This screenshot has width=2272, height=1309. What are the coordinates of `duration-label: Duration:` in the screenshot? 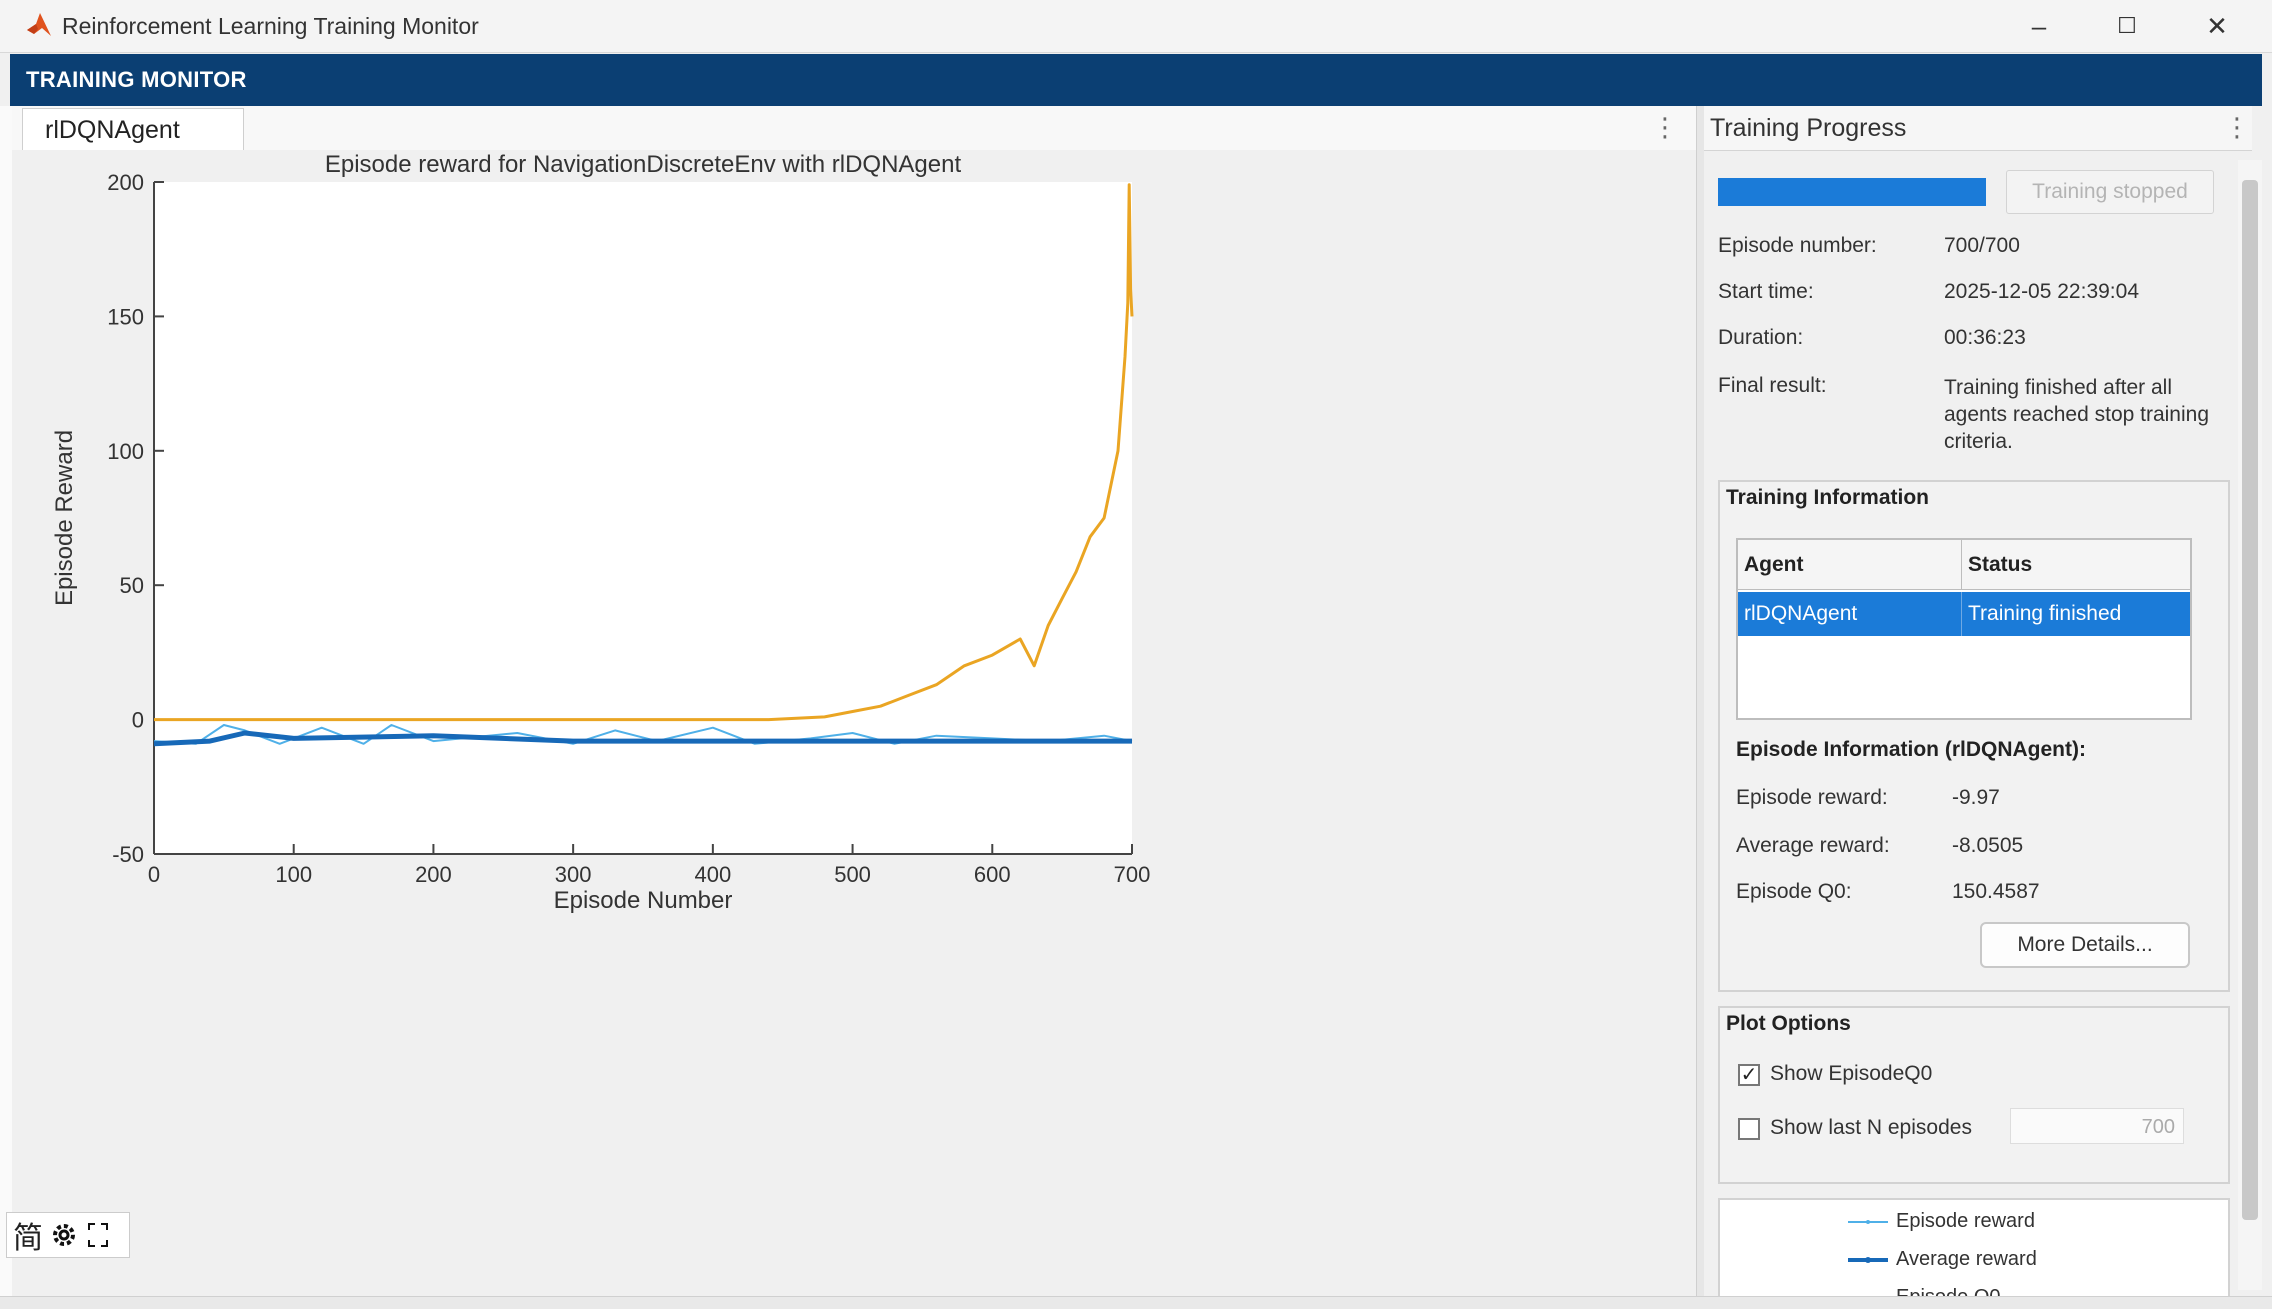 It's located at (1761, 337).